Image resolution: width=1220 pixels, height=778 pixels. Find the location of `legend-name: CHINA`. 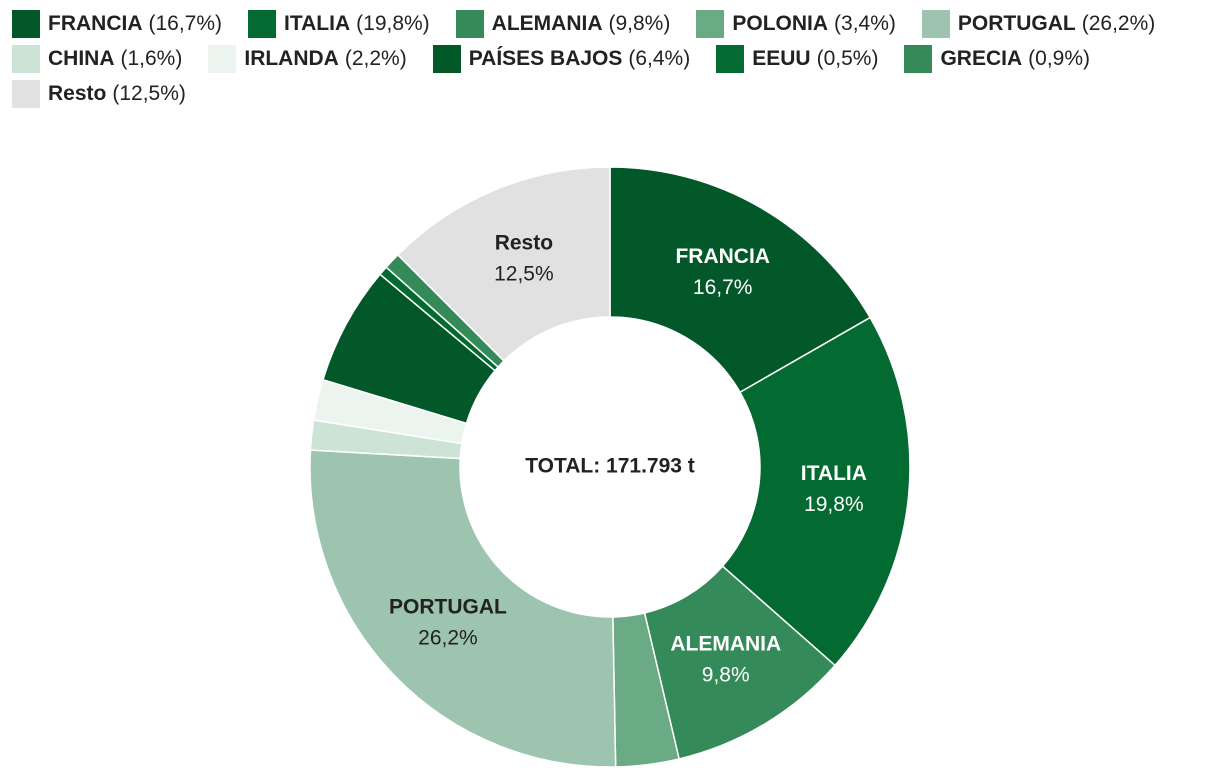

legend-name: CHINA is located at coordinates (81, 58).